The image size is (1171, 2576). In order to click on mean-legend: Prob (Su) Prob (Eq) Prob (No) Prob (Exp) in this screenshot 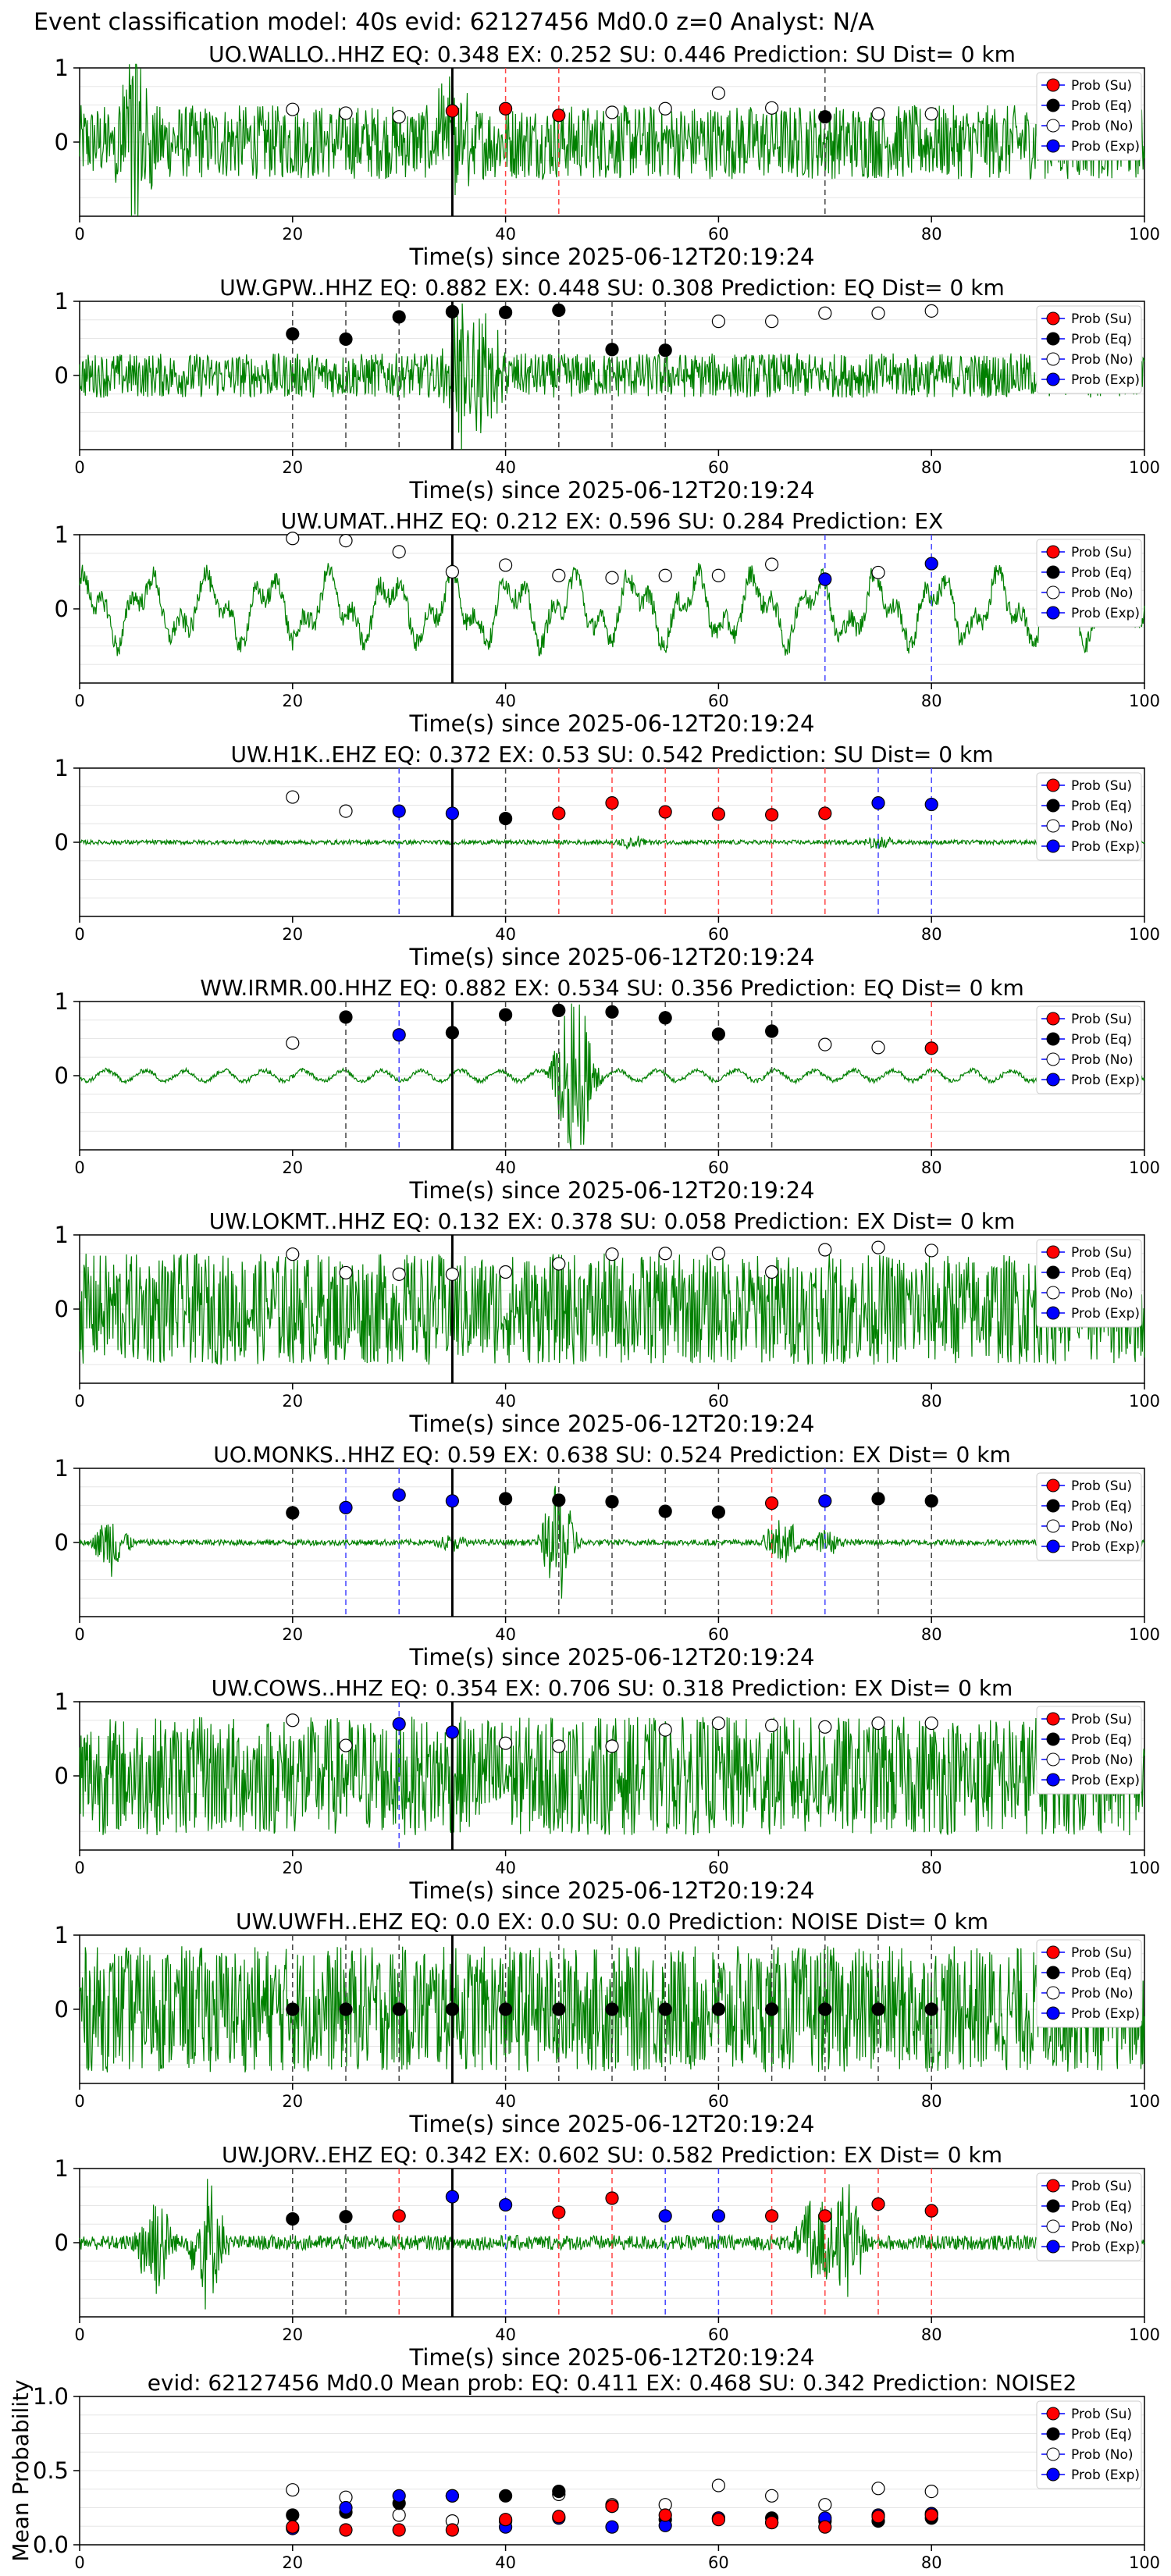, I will do `click(1089, 2444)`.